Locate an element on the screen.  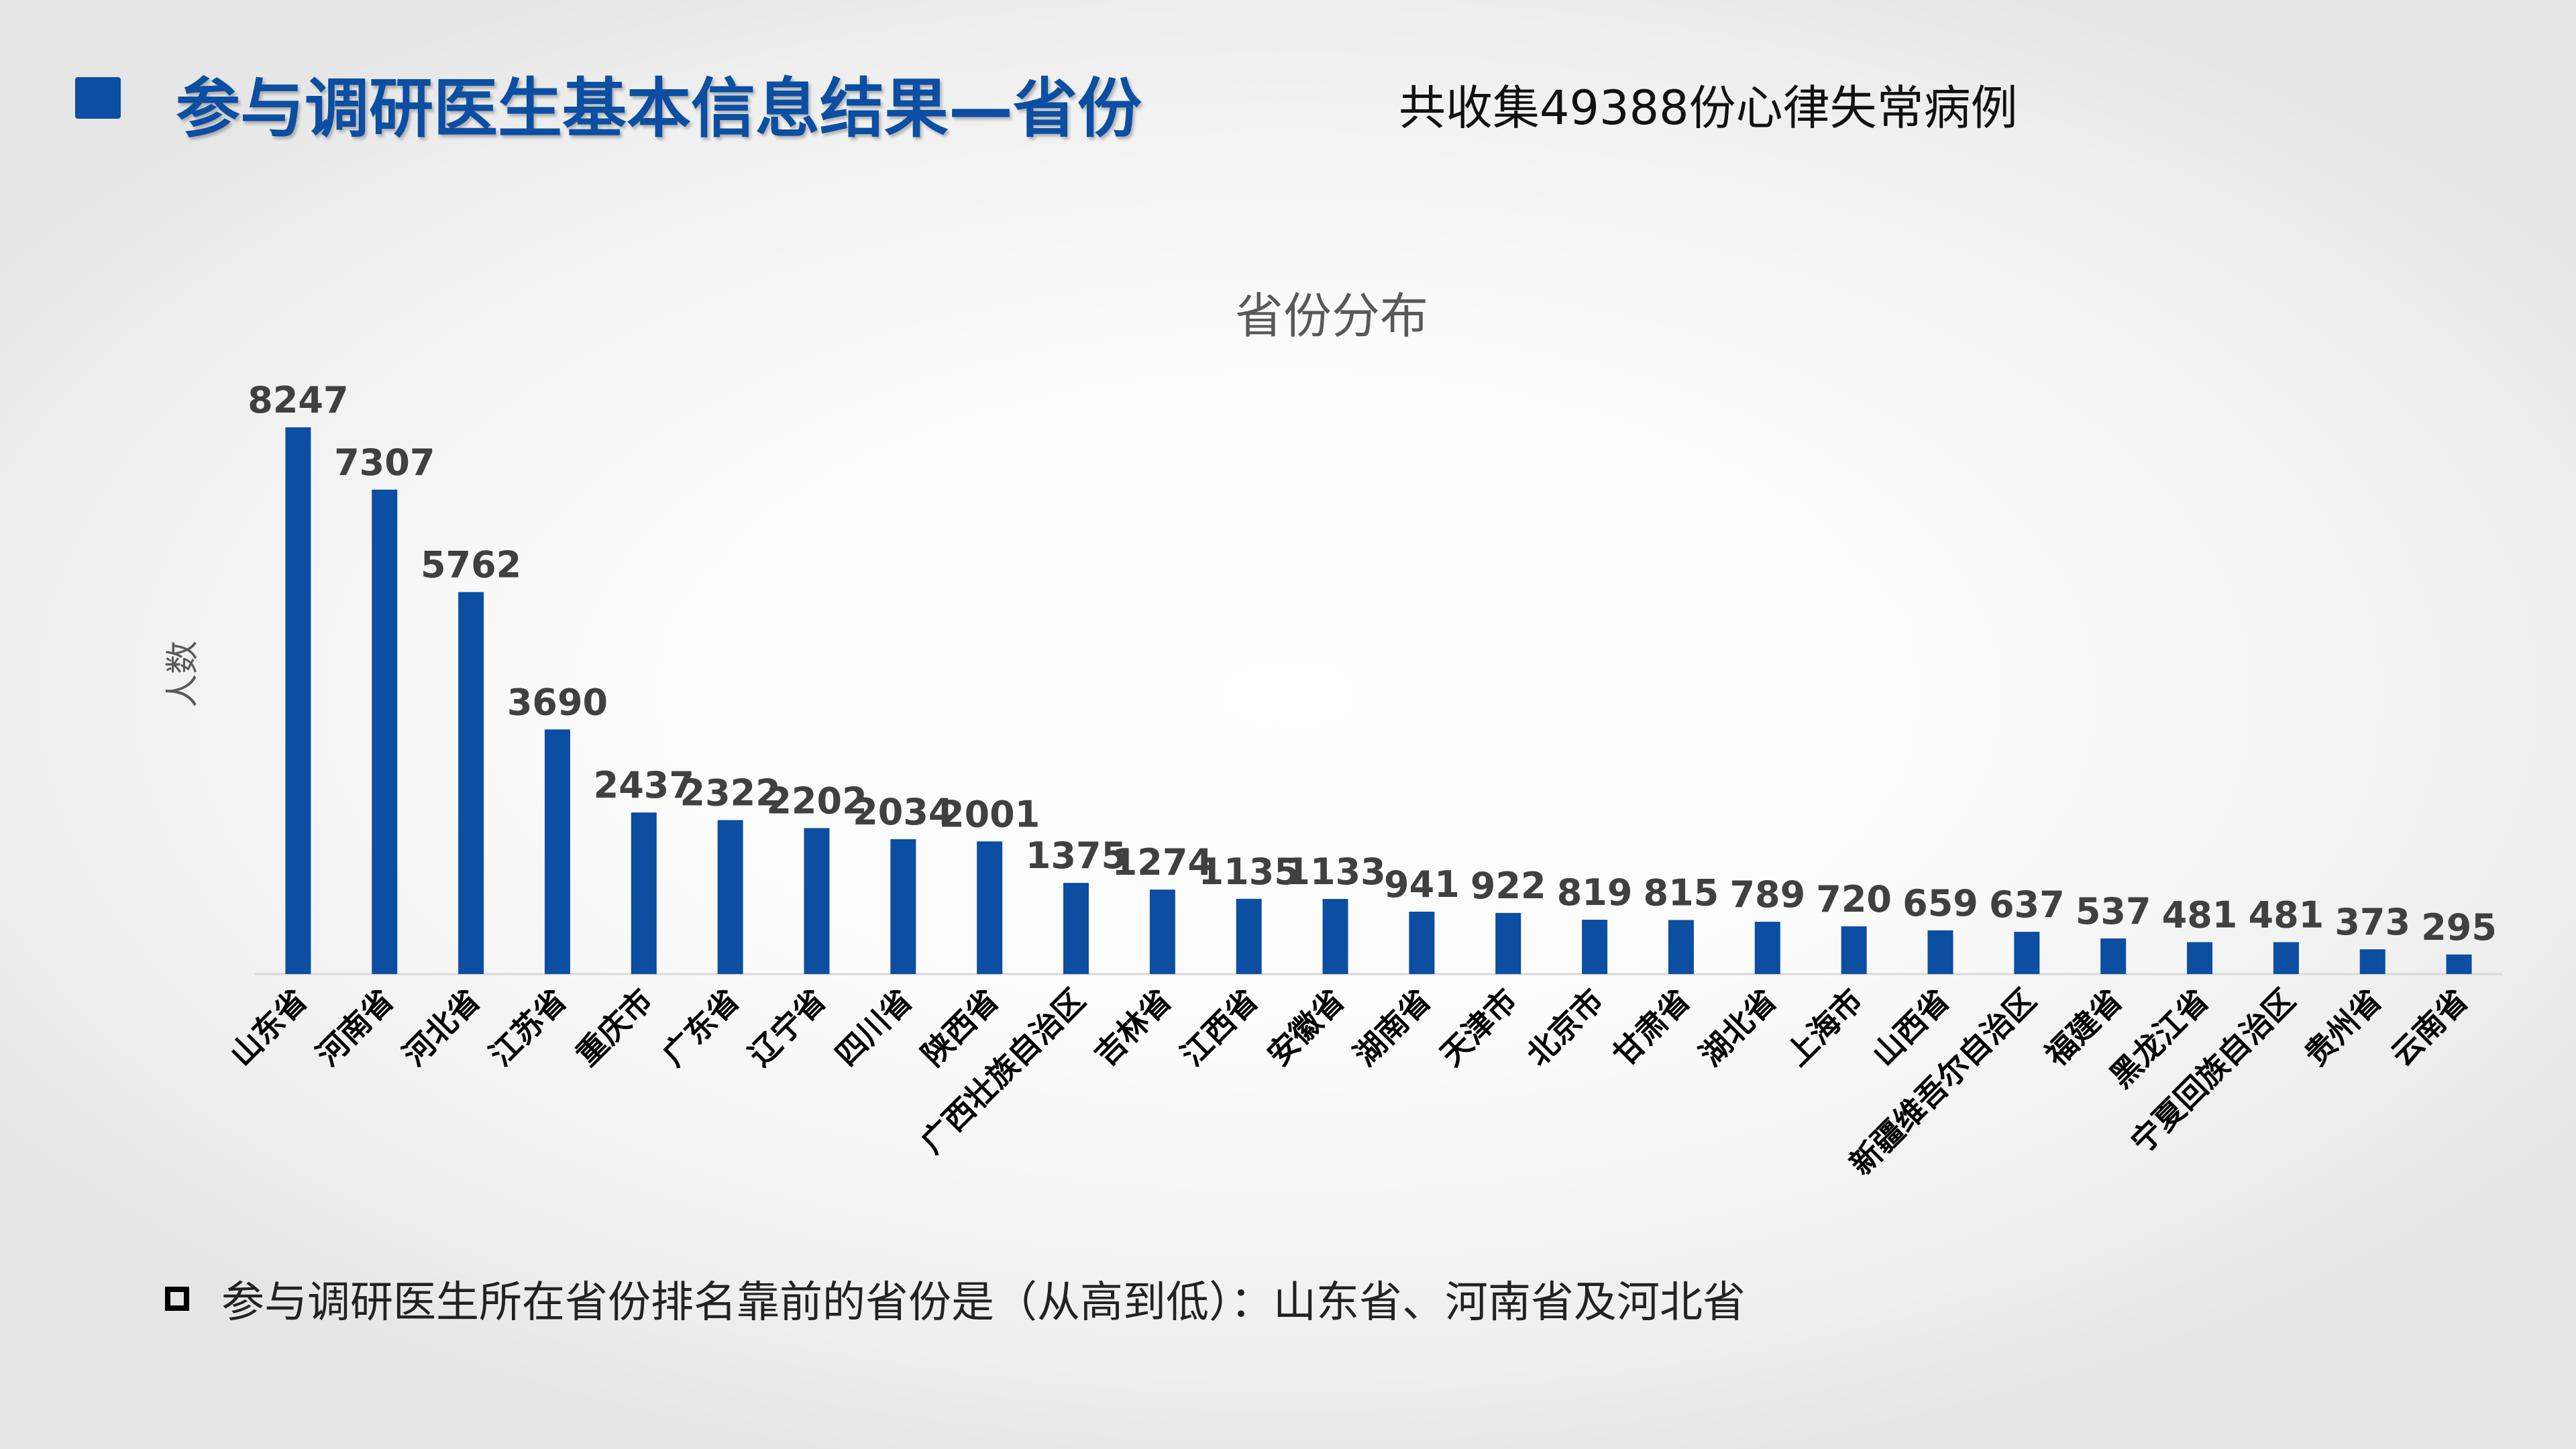
bar-value-label: 2322 is located at coordinates (730, 793).